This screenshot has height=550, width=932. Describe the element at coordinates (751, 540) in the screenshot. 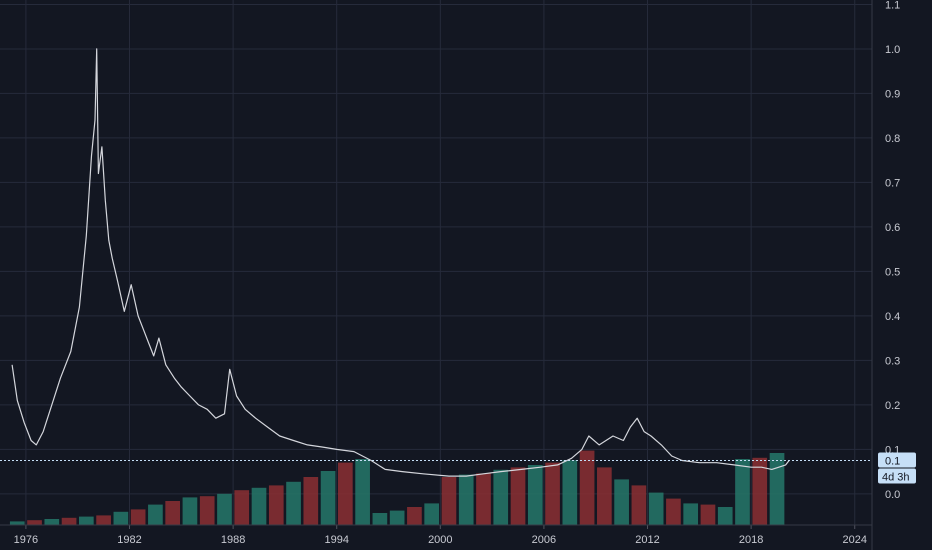

I see `x-tick-label: 2018` at that location.